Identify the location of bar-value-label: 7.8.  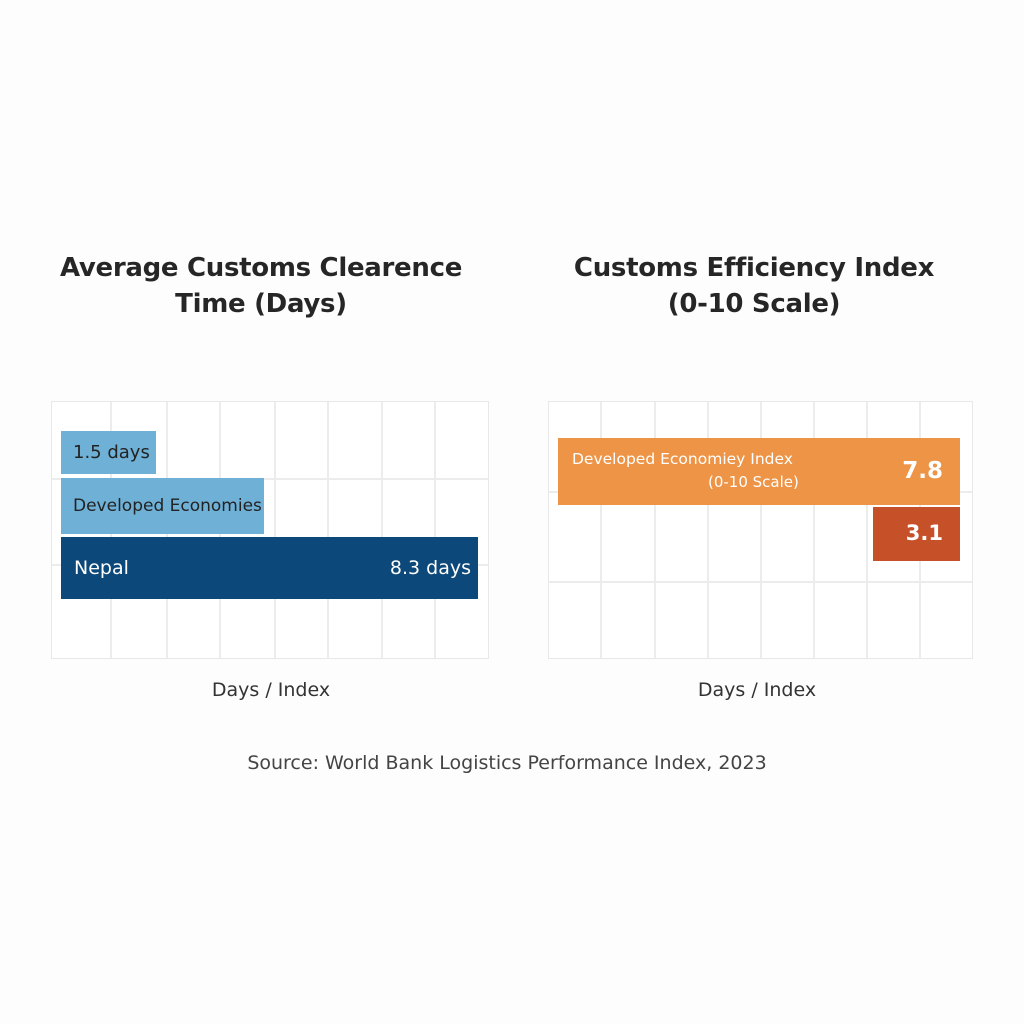
(922, 471).